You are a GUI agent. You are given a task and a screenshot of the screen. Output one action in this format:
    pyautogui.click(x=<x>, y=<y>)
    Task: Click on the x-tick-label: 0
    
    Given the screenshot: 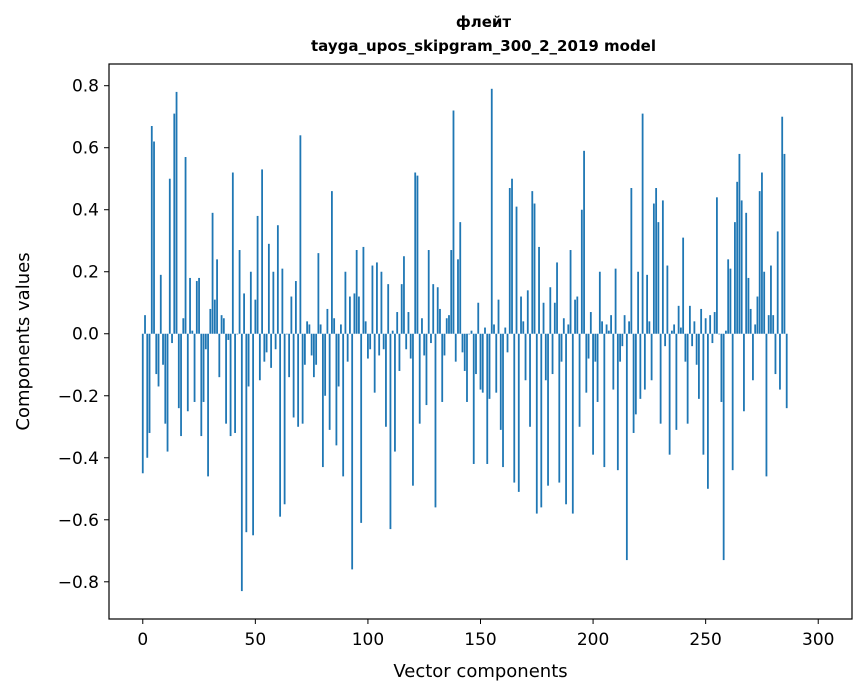 What is the action you would take?
    pyautogui.click(x=142, y=640)
    